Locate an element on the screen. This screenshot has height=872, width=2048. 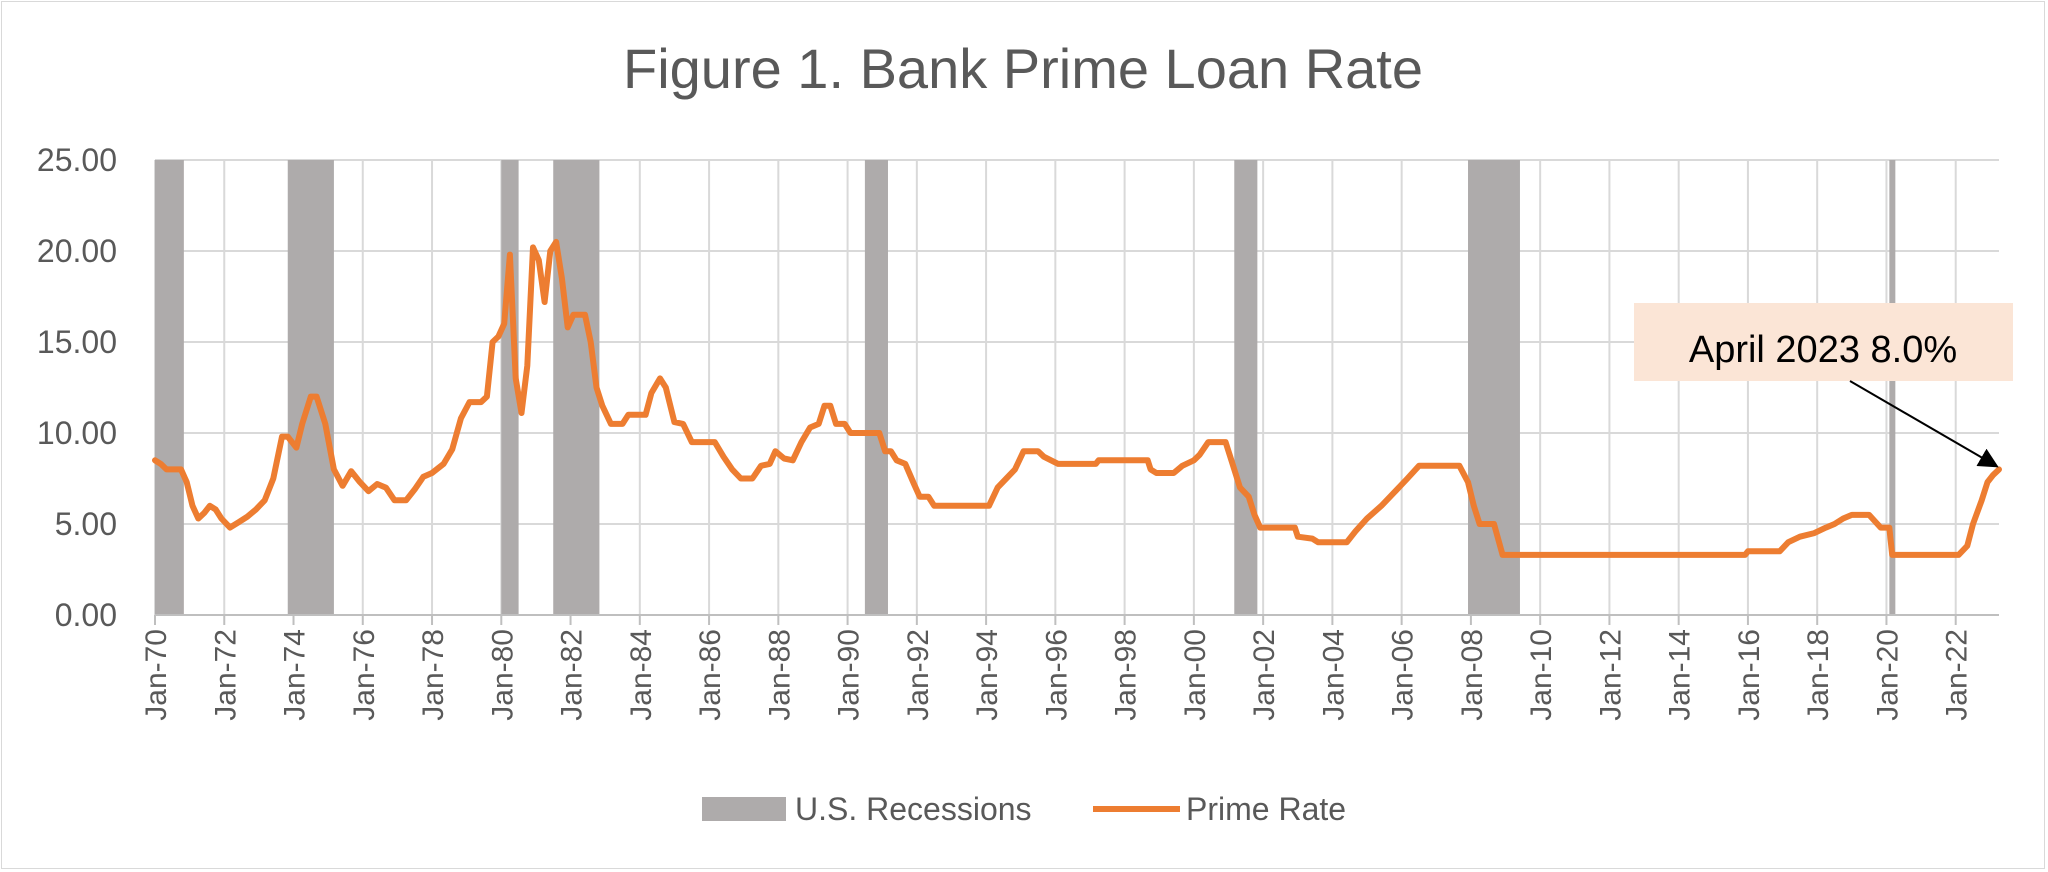
x-tick-label: Jan-82 is located at coordinates (572, 675).